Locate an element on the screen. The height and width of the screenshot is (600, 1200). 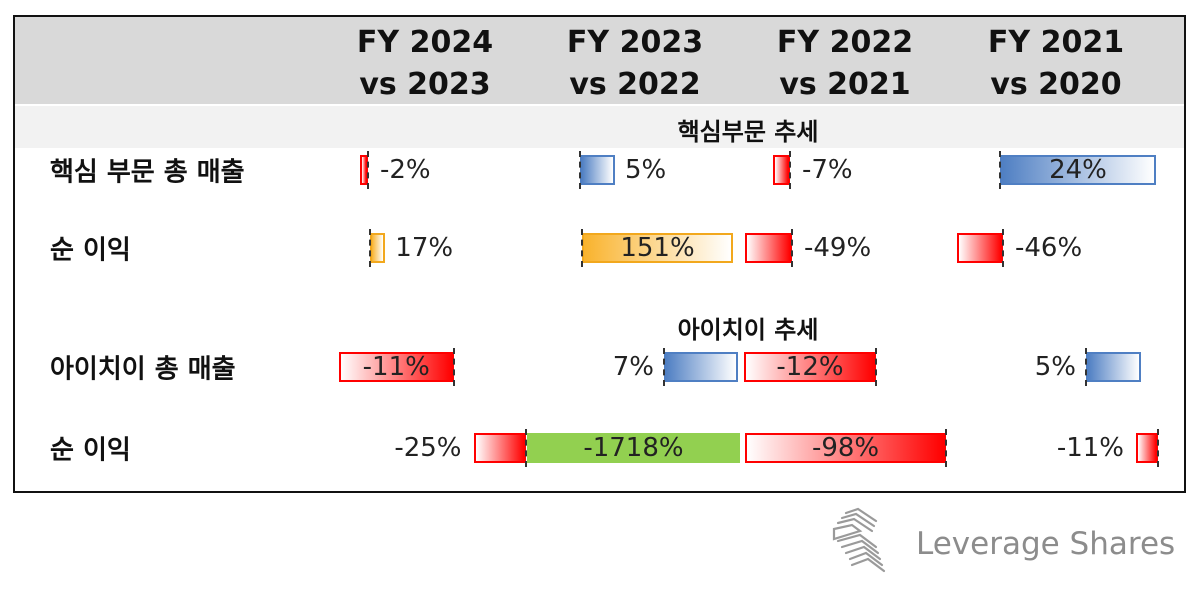
column-header-line1: FY 2021 is located at coordinates (1056, 42).